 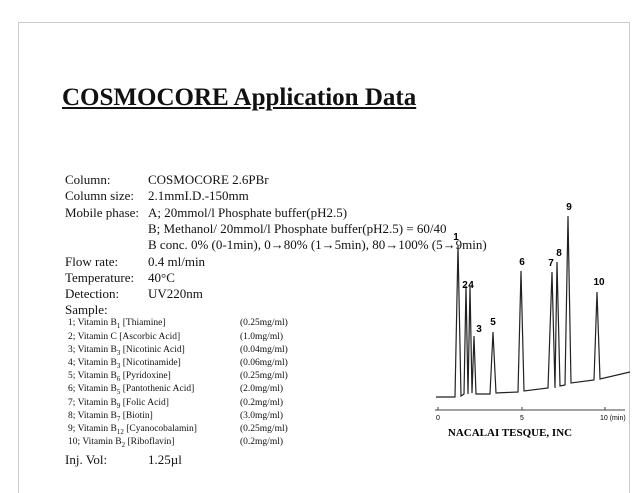 What do you see at coordinates (152, 349) in the screenshot?
I see `text: [Nicotinic Acid]` at bounding box center [152, 349].